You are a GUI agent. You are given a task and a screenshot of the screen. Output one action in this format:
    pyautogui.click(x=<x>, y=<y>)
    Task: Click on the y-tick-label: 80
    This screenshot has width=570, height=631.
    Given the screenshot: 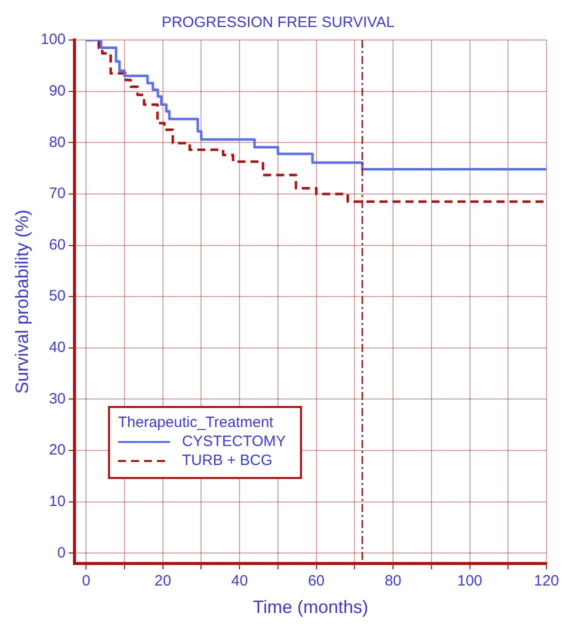 What is the action you would take?
    pyautogui.click(x=57, y=142)
    